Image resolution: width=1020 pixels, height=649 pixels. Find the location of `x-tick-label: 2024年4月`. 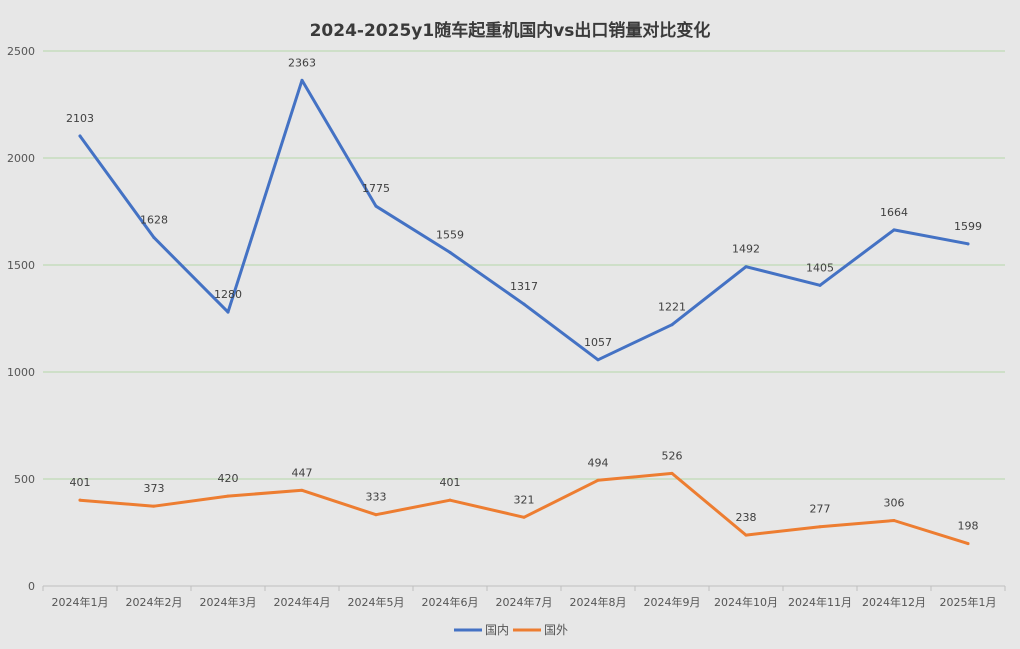

x-tick-label: 2024年4月 is located at coordinates (302, 602).